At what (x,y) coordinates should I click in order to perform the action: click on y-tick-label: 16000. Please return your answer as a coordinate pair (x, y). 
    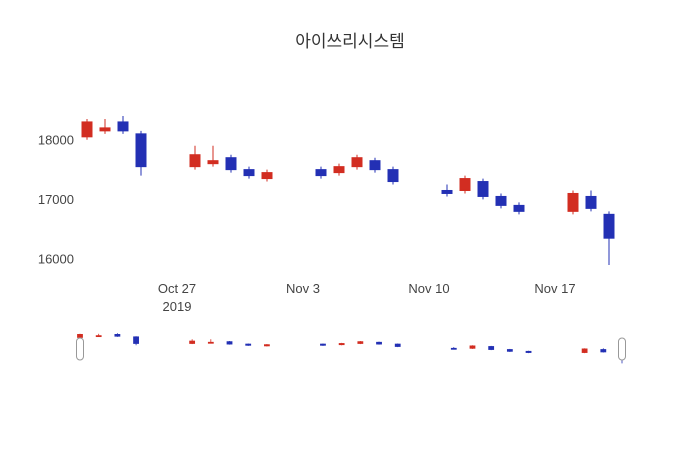
    Looking at the image, I should click on (56, 259).